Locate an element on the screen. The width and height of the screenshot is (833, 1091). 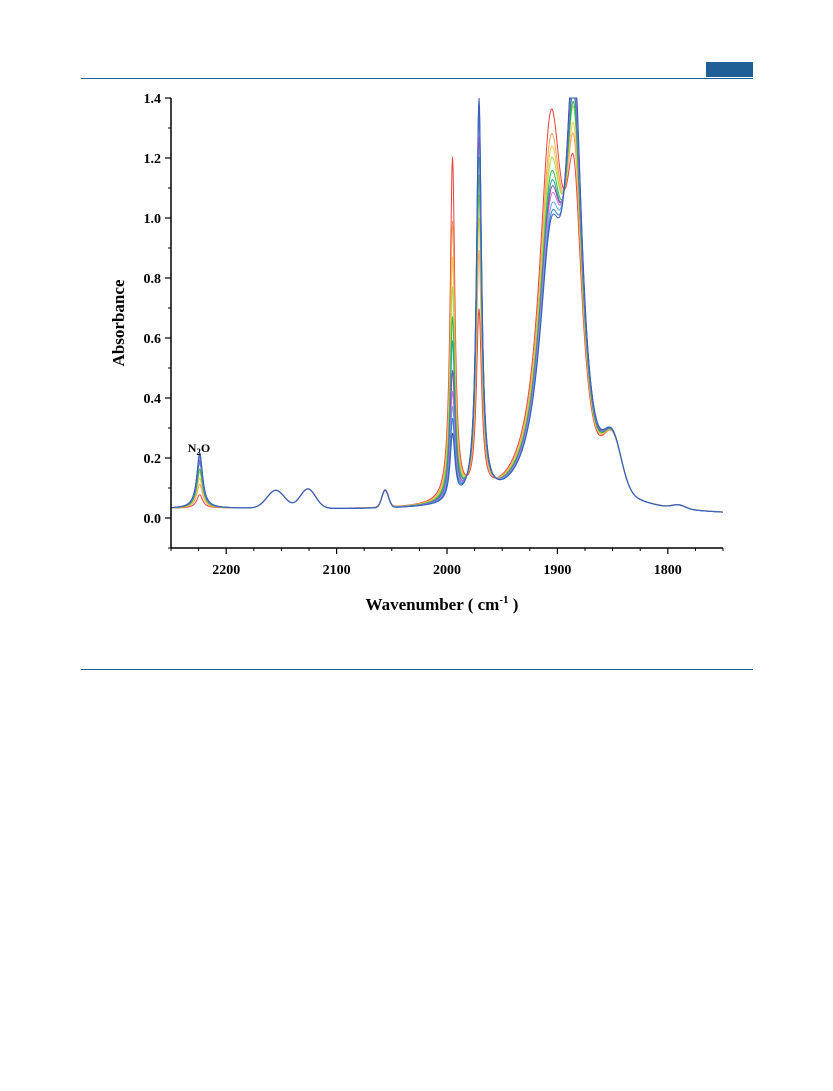
y-tick-label: 0.6 is located at coordinates (153, 339).